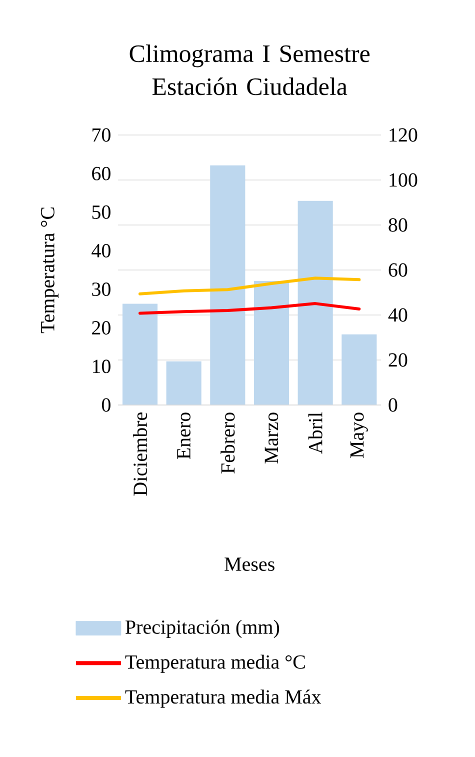 The height and width of the screenshot is (757, 475). I want to click on x-tick-label: Febrero, so click(227, 443).